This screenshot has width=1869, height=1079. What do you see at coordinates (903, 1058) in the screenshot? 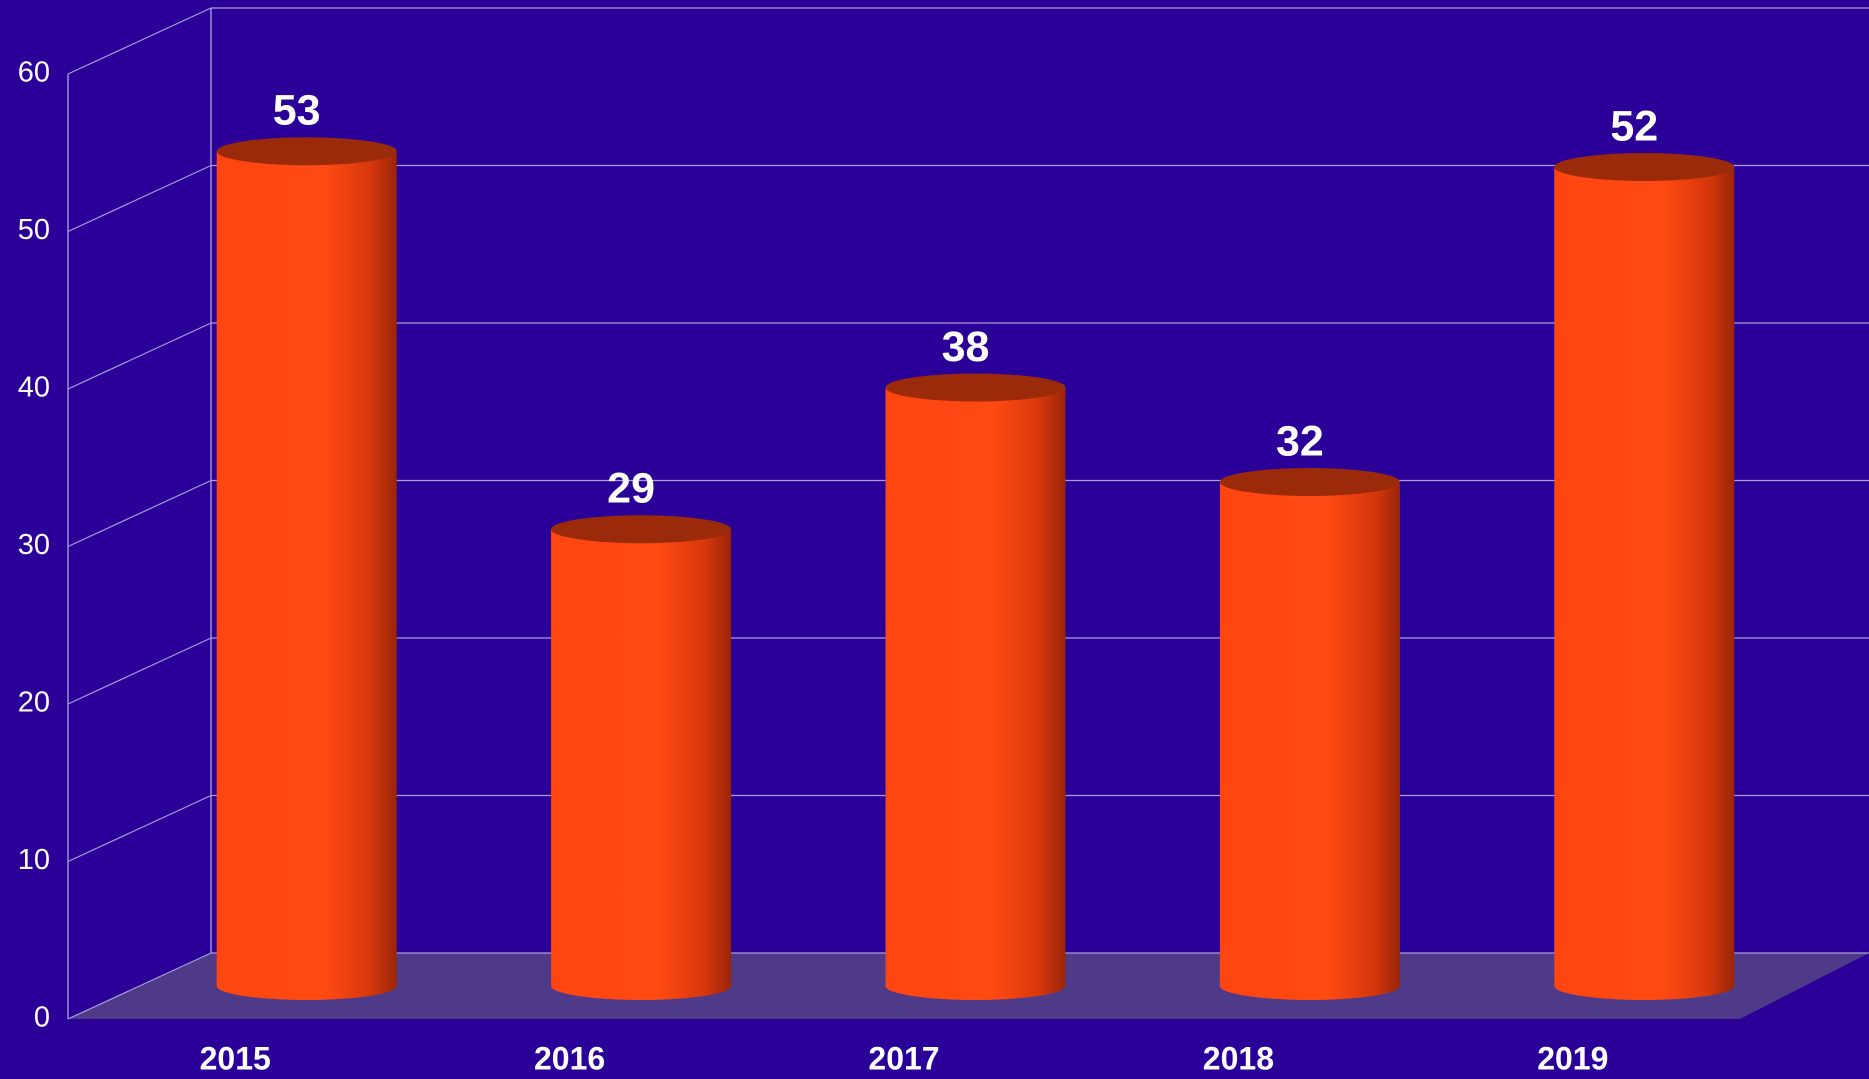
I see `x-tick-label: 2017` at bounding box center [903, 1058].